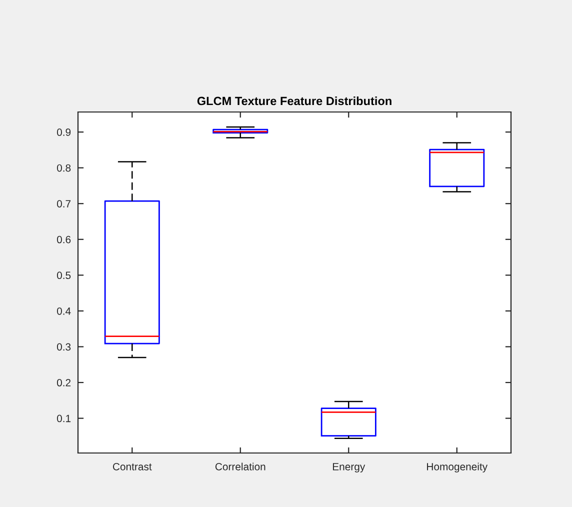 The width and height of the screenshot is (572, 507). Describe the element at coordinates (132, 466) in the screenshot. I see `x-tick-label: Contrast` at that location.